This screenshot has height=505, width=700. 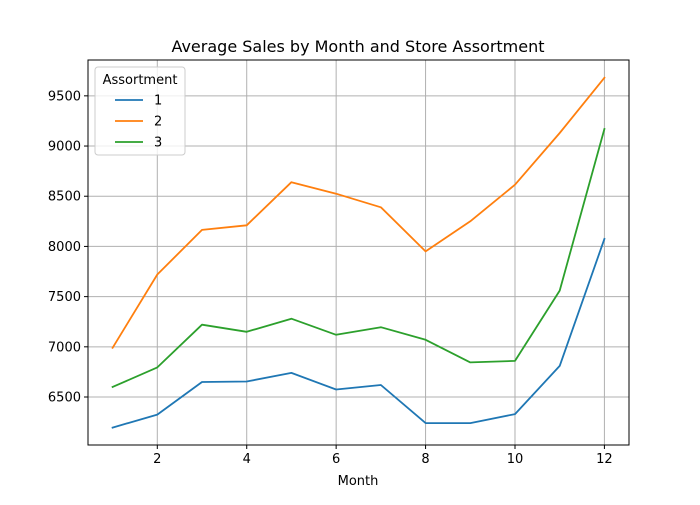 I want to click on y-tick-label-1: 7000, so click(x=64, y=347).